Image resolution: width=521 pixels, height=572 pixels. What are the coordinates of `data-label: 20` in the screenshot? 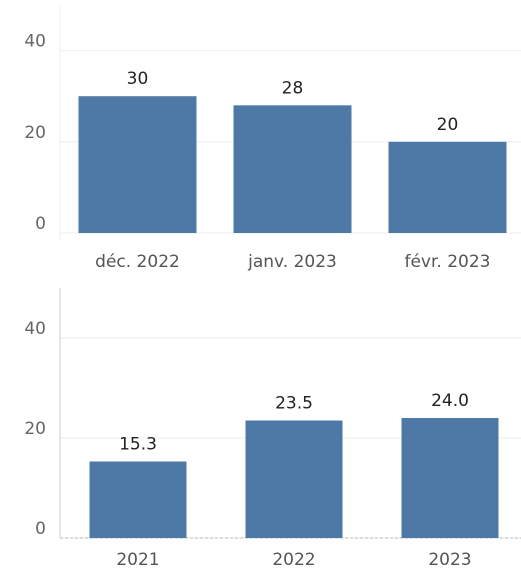 It's located at (448, 125).